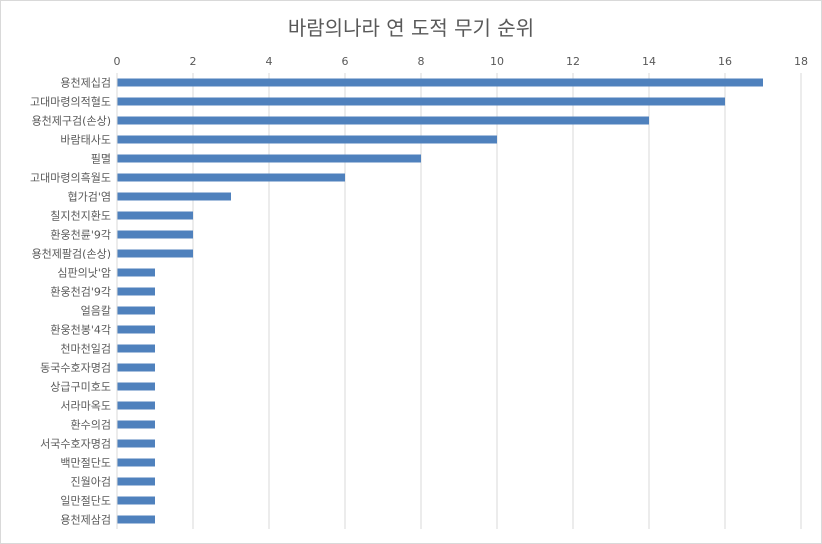 This screenshot has width=822, height=544. What do you see at coordinates (85, 463) in the screenshot?
I see `category-label: 백만절단도` at bounding box center [85, 463].